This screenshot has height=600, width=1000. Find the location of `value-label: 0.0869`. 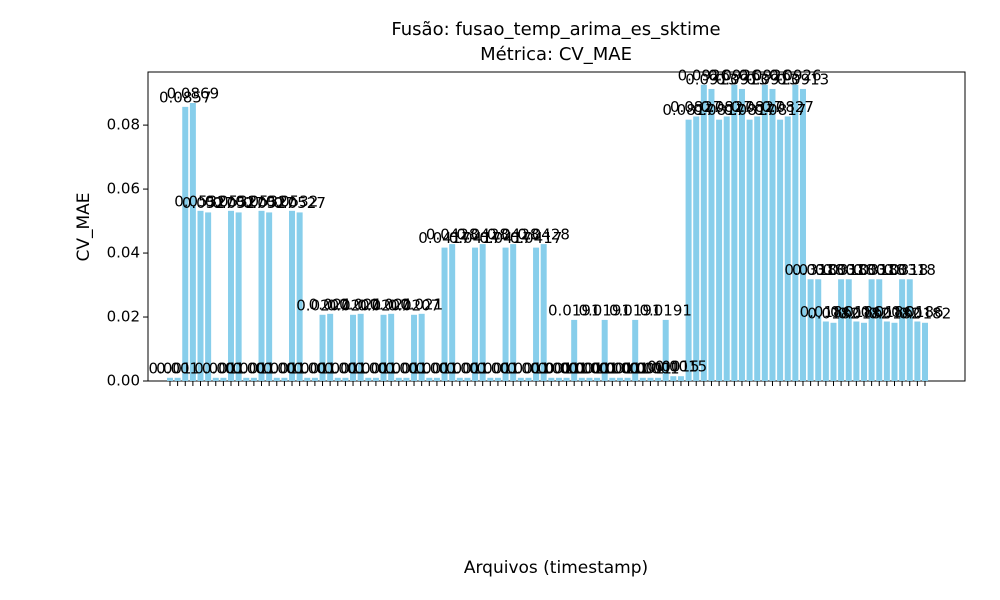

value-label: 0.0869 is located at coordinates (193, 94).